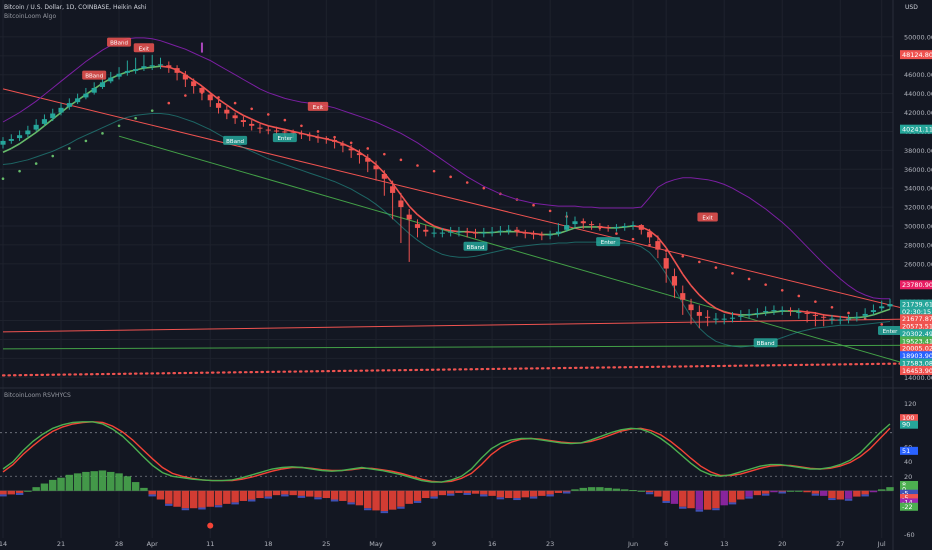  Describe the element at coordinates (467, 325) in the screenshot. I see `trendline` at that location.